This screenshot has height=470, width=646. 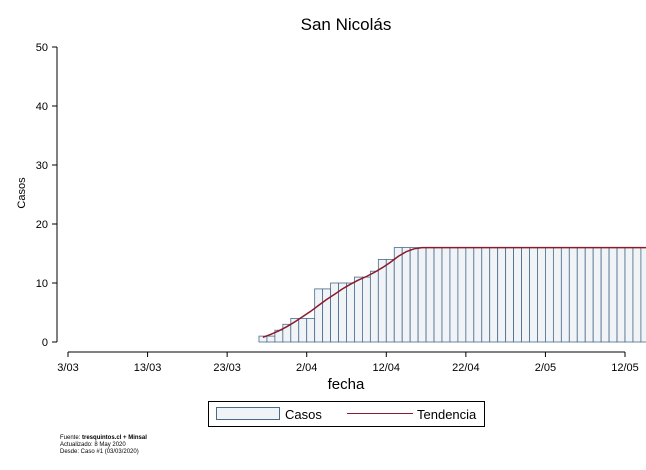 I want to click on x-tick-label: 12/04, so click(x=387, y=368).